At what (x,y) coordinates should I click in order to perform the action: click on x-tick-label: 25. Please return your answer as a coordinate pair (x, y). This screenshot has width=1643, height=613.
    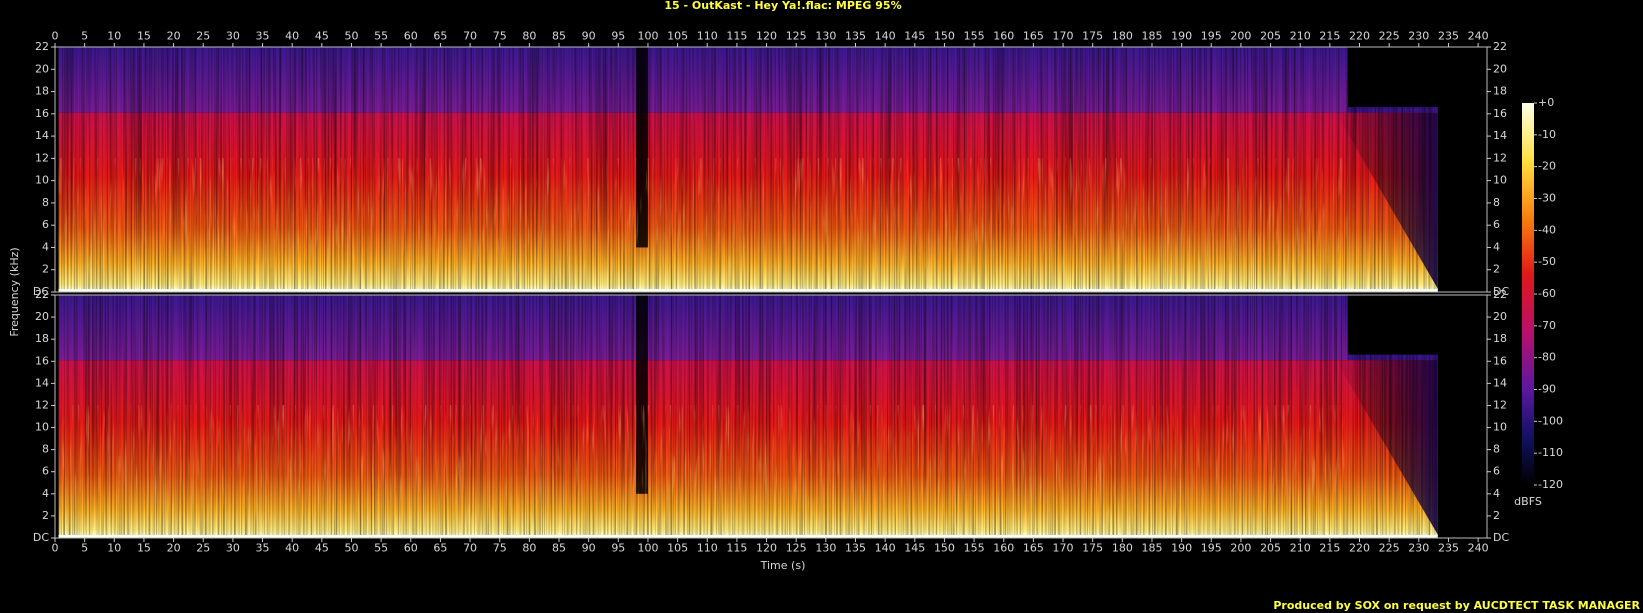
    Looking at the image, I should click on (203, 547).